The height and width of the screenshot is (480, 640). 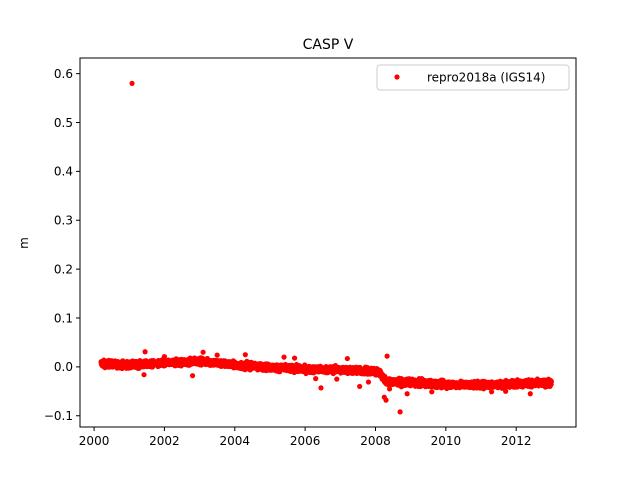 I want to click on legend-marker, so click(x=397, y=77).